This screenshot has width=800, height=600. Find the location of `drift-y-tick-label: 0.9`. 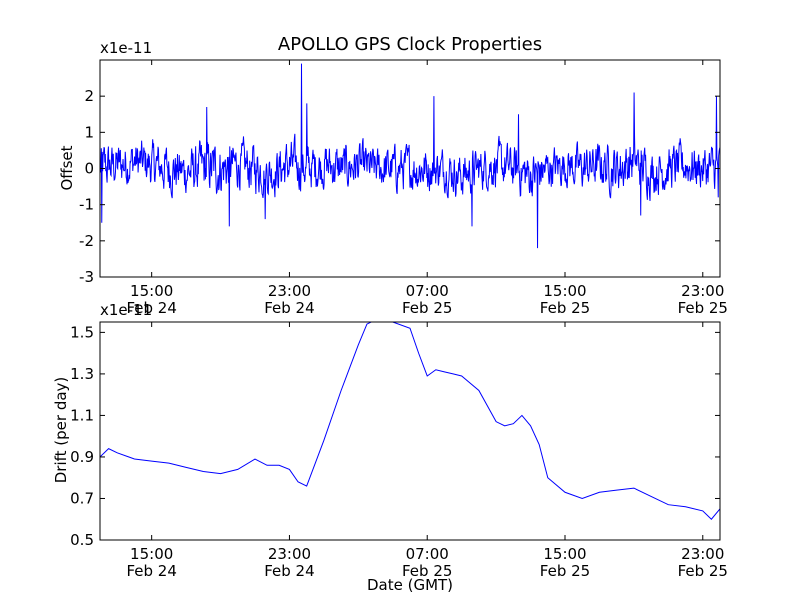

drift-y-tick-label: 0.9 is located at coordinates (82, 457).